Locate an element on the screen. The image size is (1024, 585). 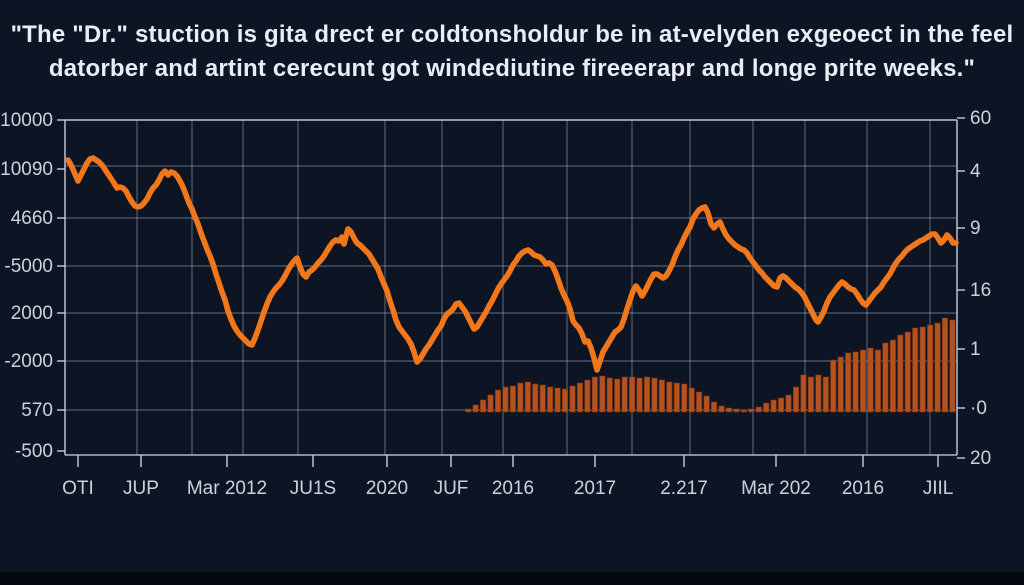
right-axis-labels: 60 4 9 16 1 ·0 20 is located at coordinates (980, 288).